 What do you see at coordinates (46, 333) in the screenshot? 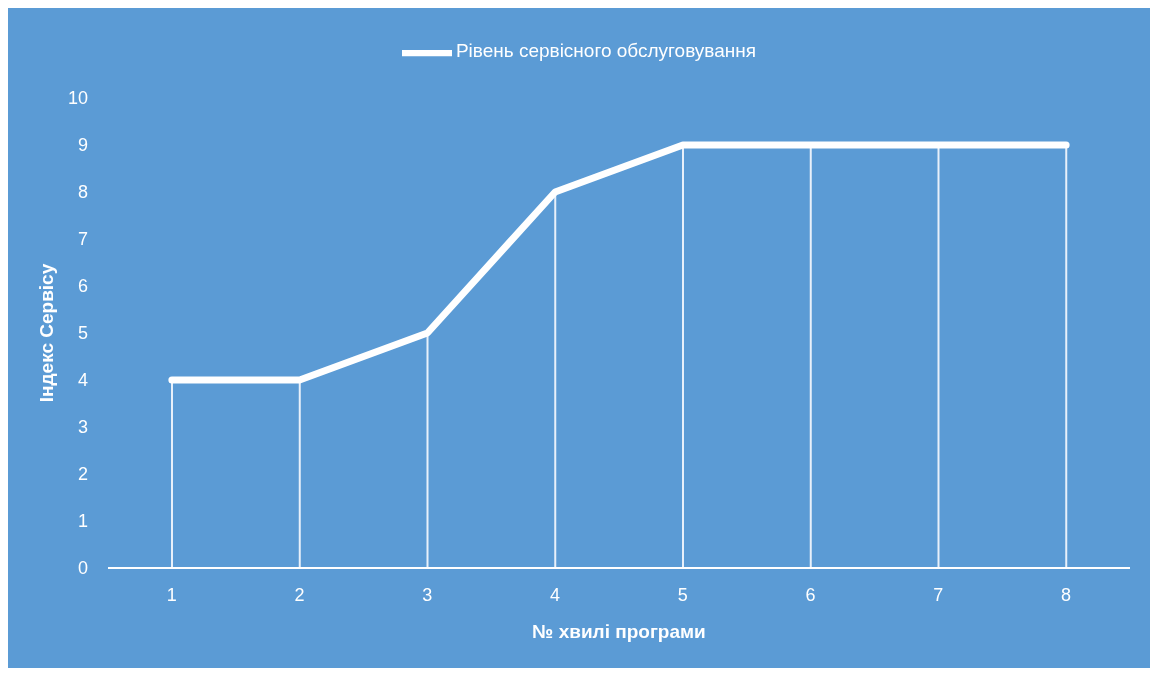
I see `y-axis-title: Індекс Сервісу` at bounding box center [46, 333].